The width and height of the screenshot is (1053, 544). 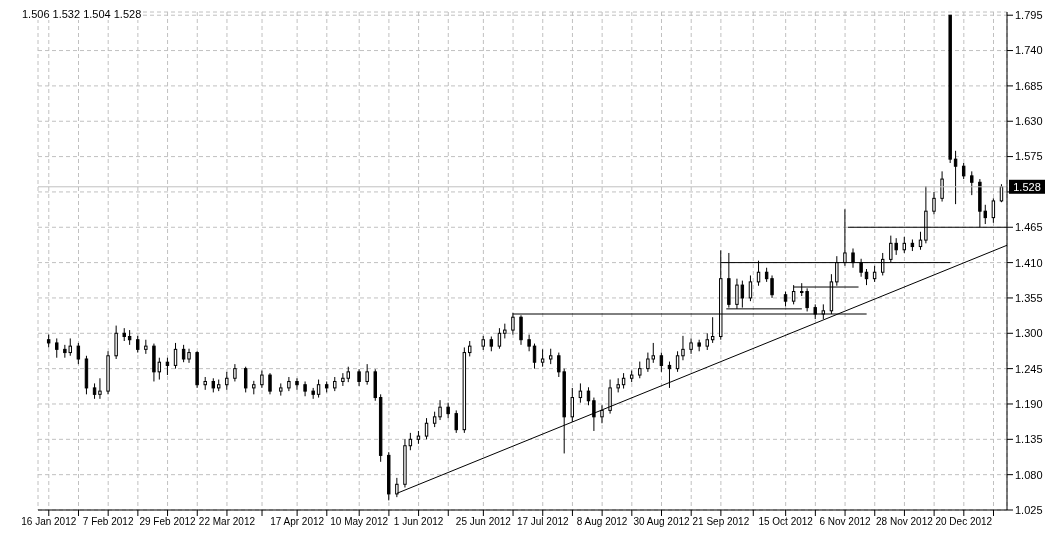 I want to click on x-tick-label: 28 Nov 2012, so click(x=905, y=522).